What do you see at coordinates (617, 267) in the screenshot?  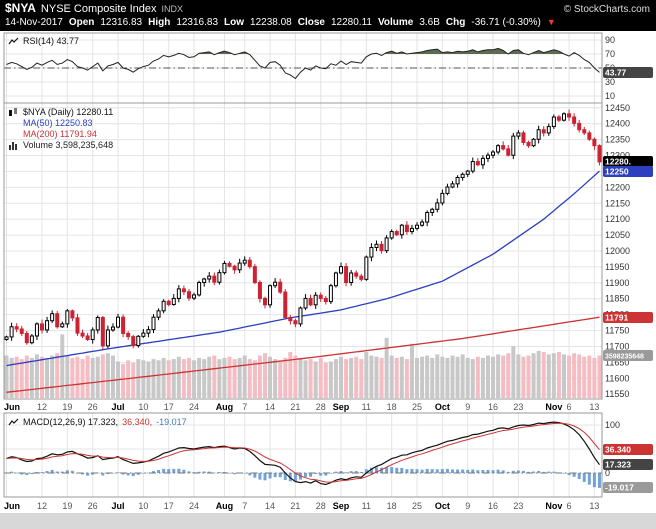 I see `svg-text: 11950` at bounding box center [617, 267].